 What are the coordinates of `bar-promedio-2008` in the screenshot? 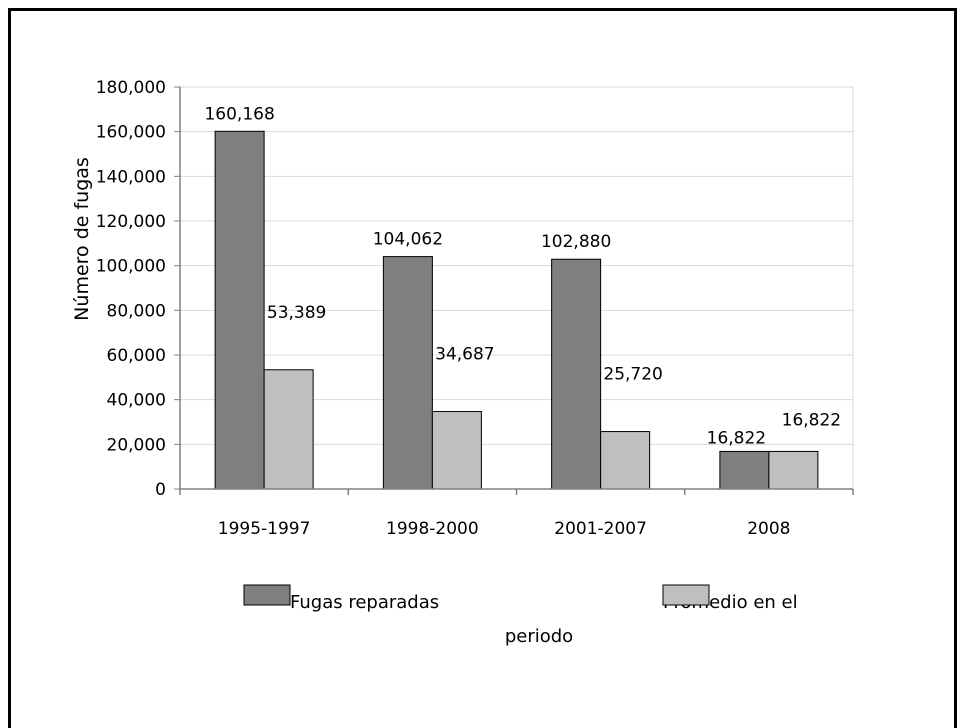 It's located at (793, 470).